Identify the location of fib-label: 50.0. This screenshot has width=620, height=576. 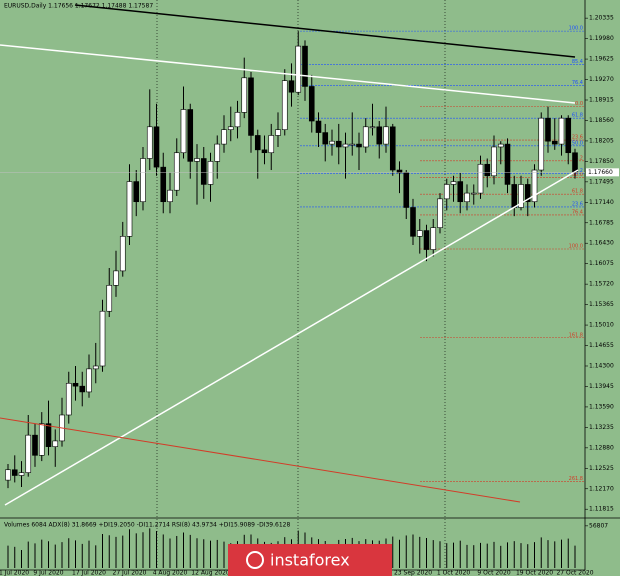
(577, 143).